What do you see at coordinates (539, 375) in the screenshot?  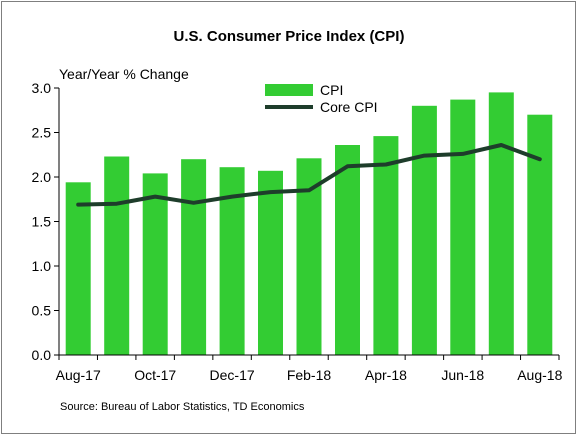 I see `x-tick-label: Aug-18` at bounding box center [539, 375].